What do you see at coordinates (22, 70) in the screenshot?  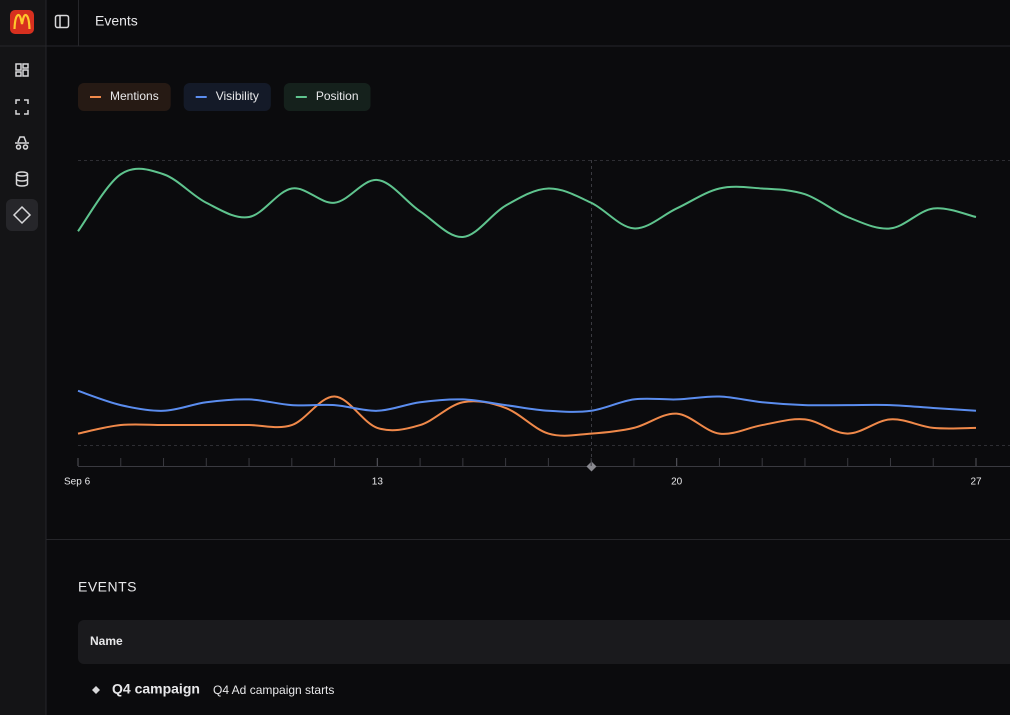 I see `nav-dashboard` at bounding box center [22, 70].